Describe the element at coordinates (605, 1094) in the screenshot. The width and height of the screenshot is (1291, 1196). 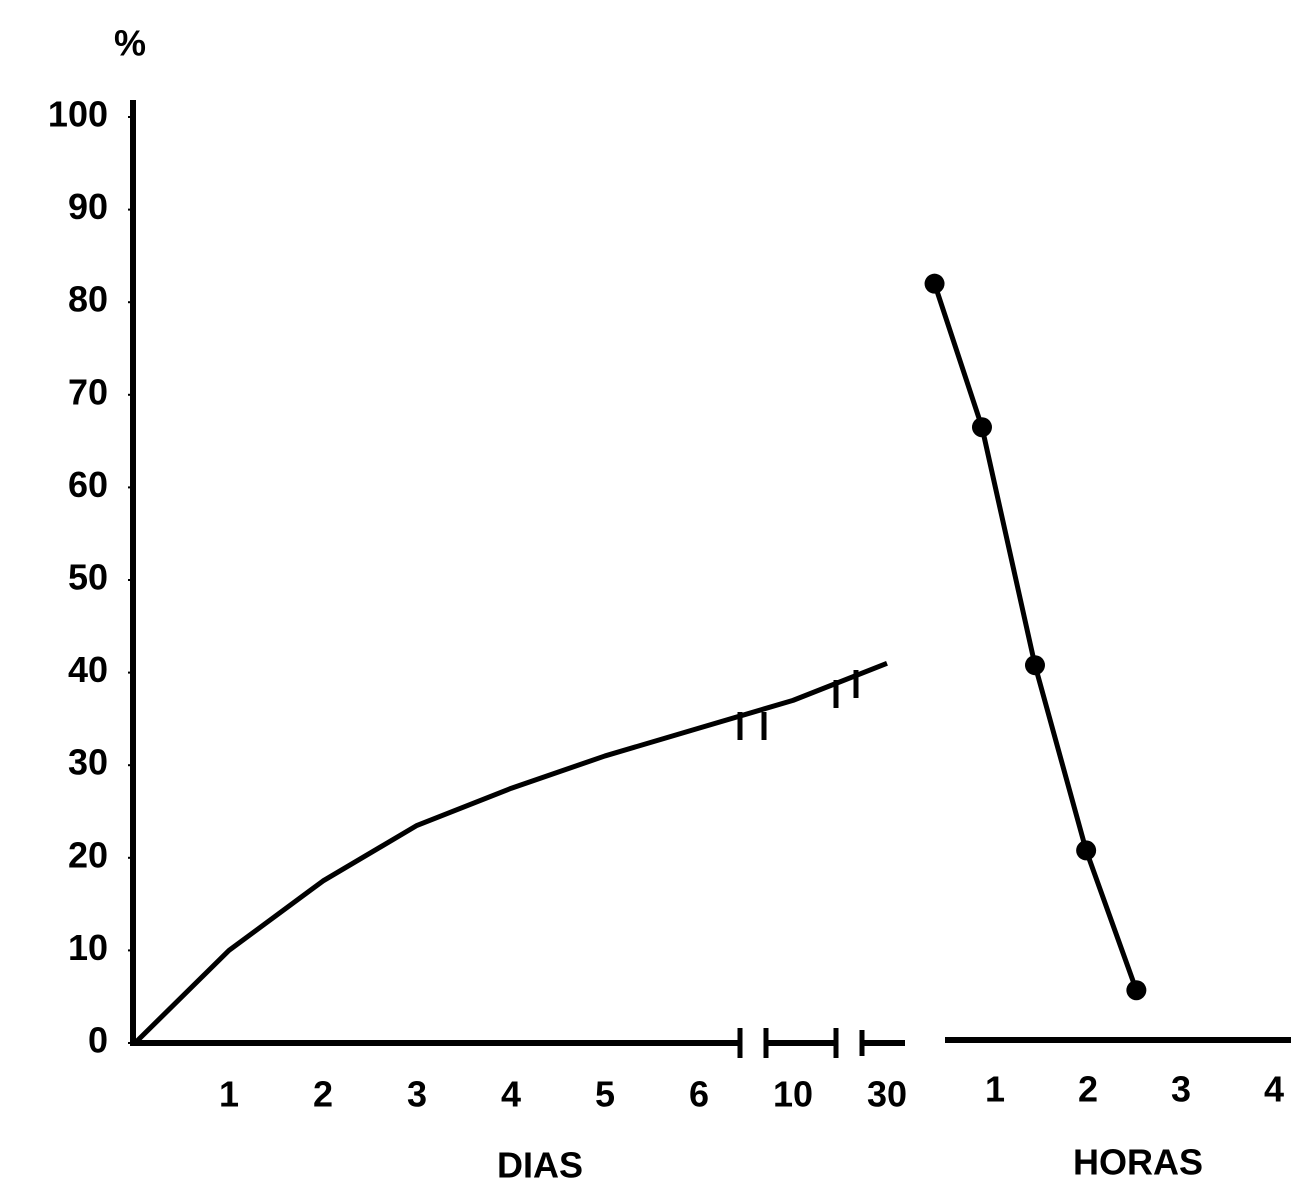
I see `x-tick-label: 5` at that location.